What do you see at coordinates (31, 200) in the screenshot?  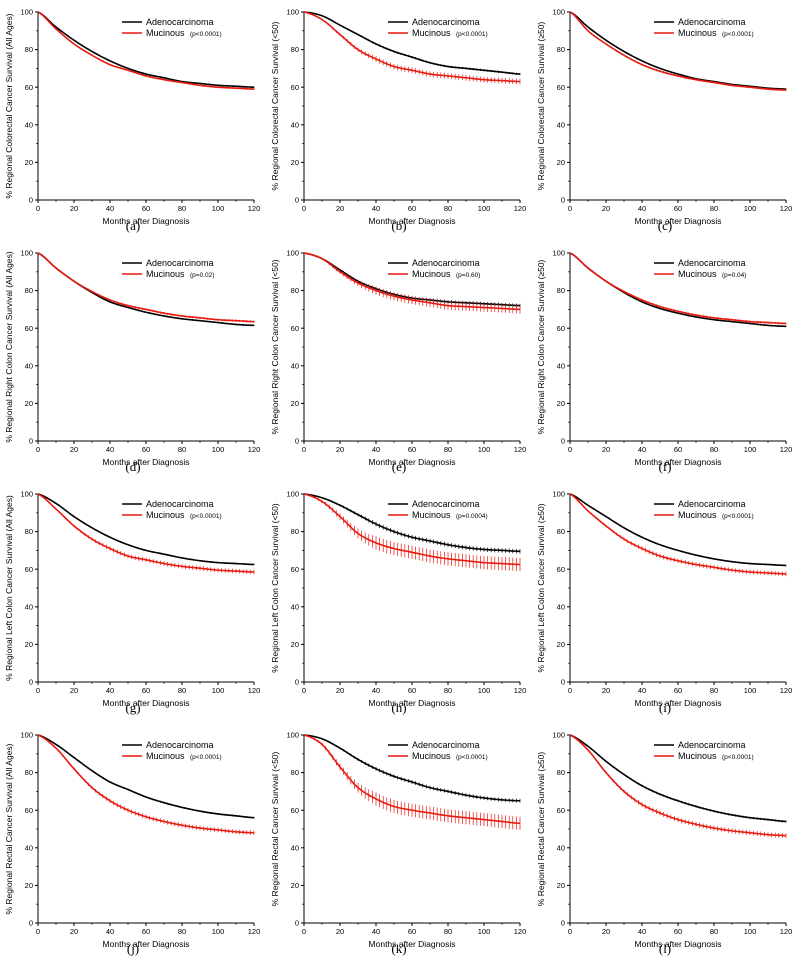 I see `y-tick-label: 0` at bounding box center [31, 200].